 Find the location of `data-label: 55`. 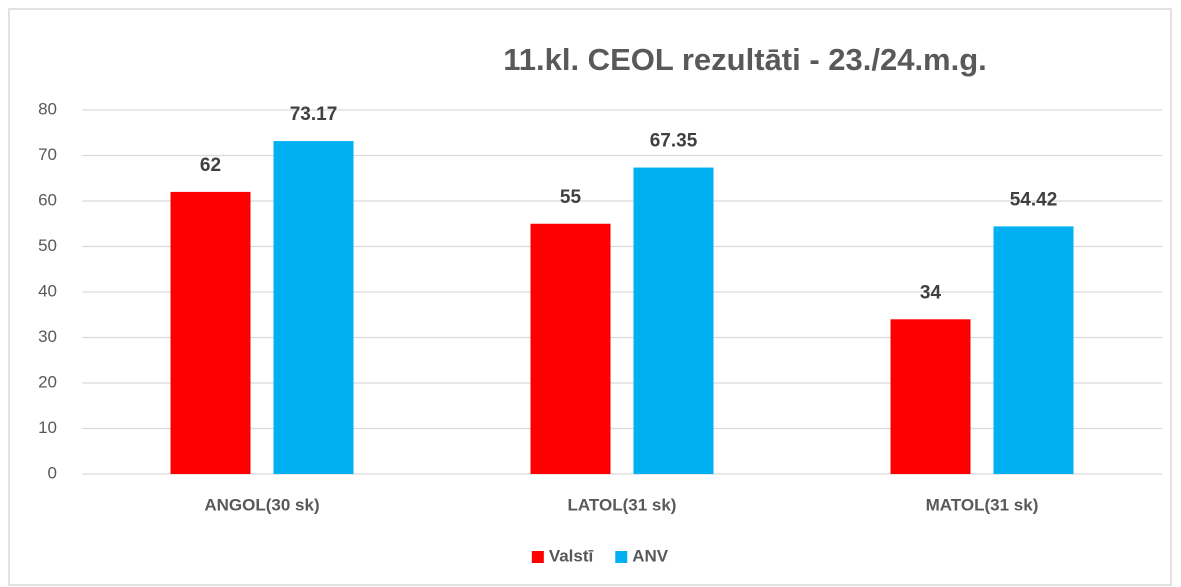

data-label: 55 is located at coordinates (571, 197).